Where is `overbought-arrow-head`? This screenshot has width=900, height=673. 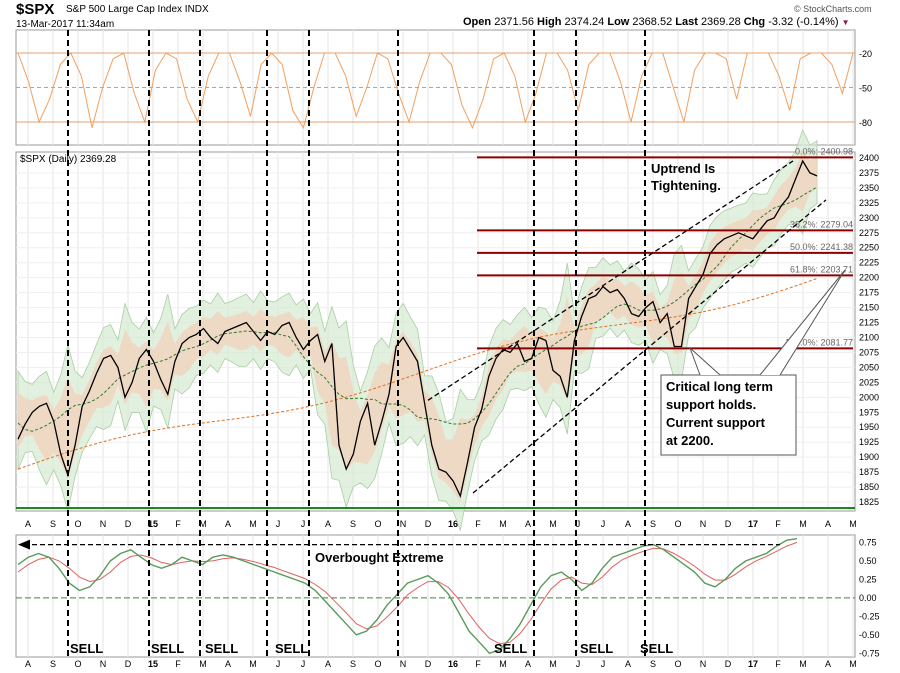
overbought-arrow-head is located at coordinates (24, 544).